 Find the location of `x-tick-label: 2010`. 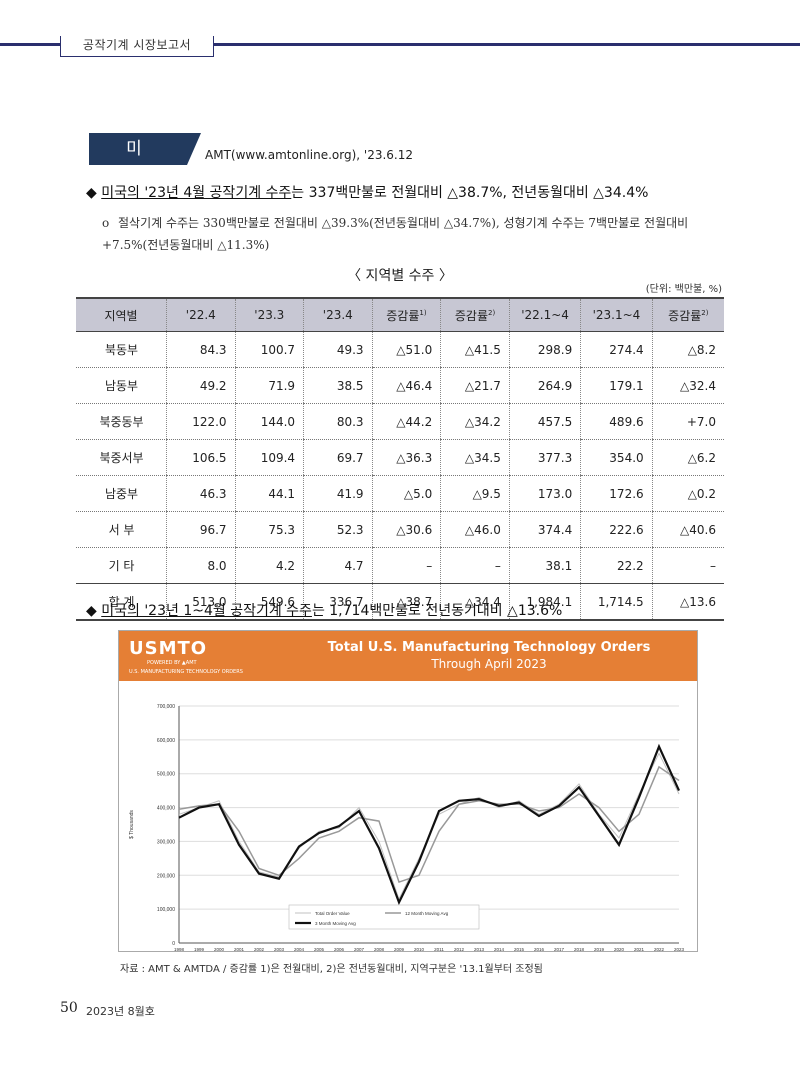

x-tick-label: 2010 is located at coordinates (419, 949).